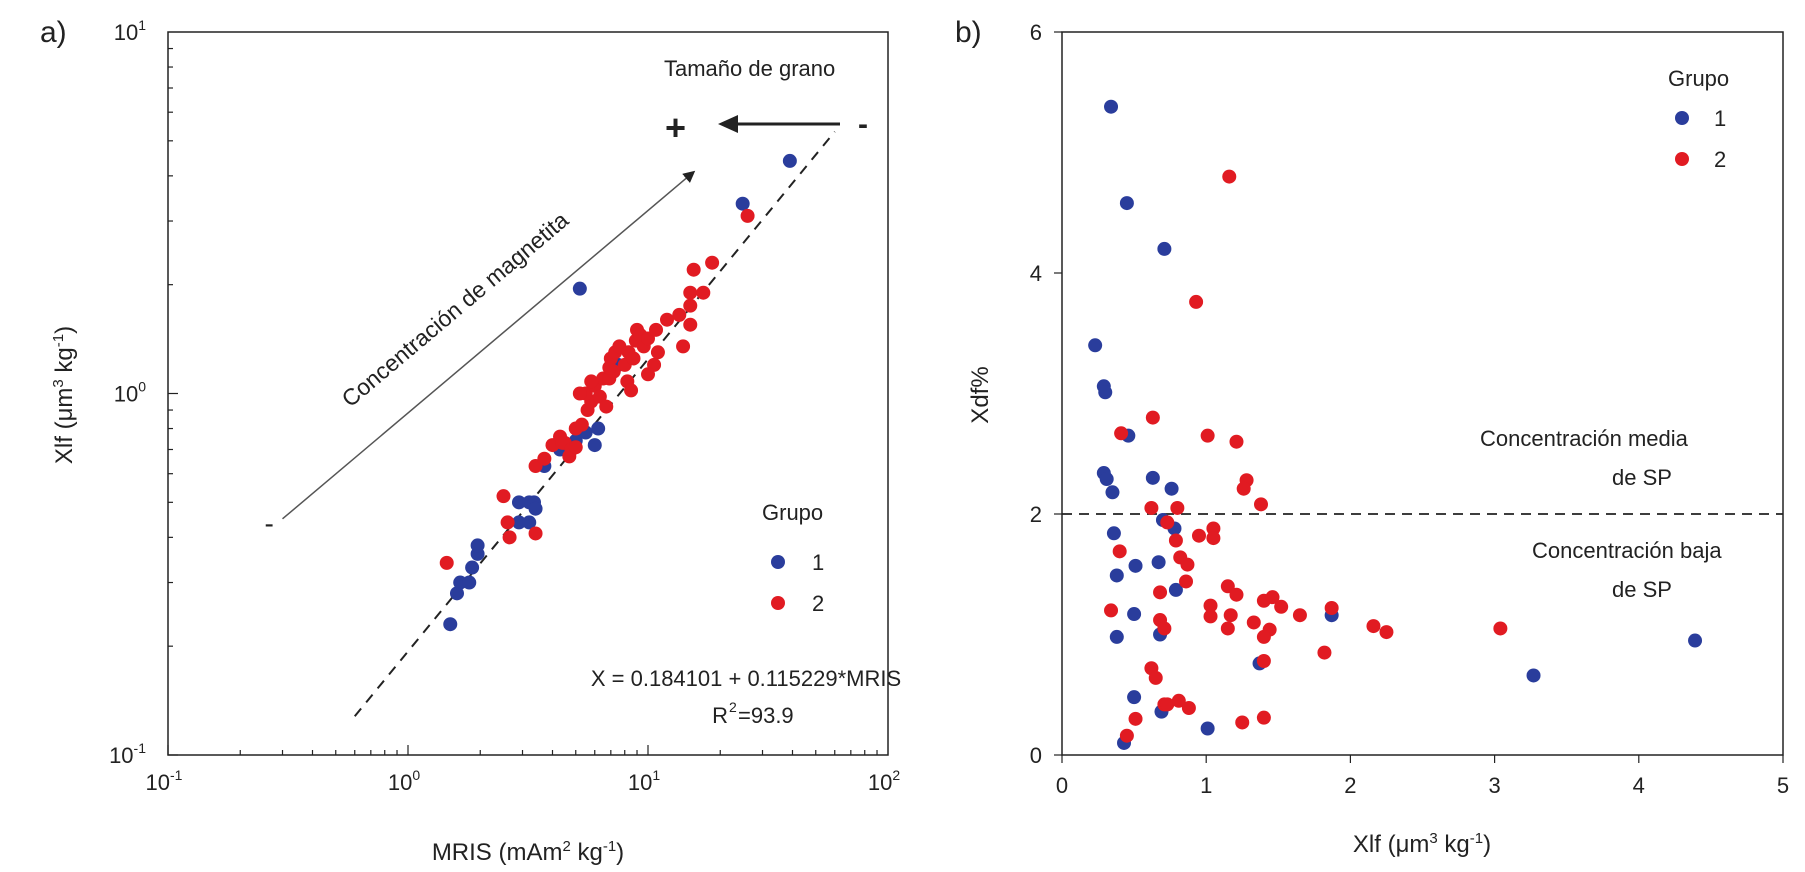  I want to click on panel-b-y-tick-labels: 0 2 4 6, so click(1036, 394).